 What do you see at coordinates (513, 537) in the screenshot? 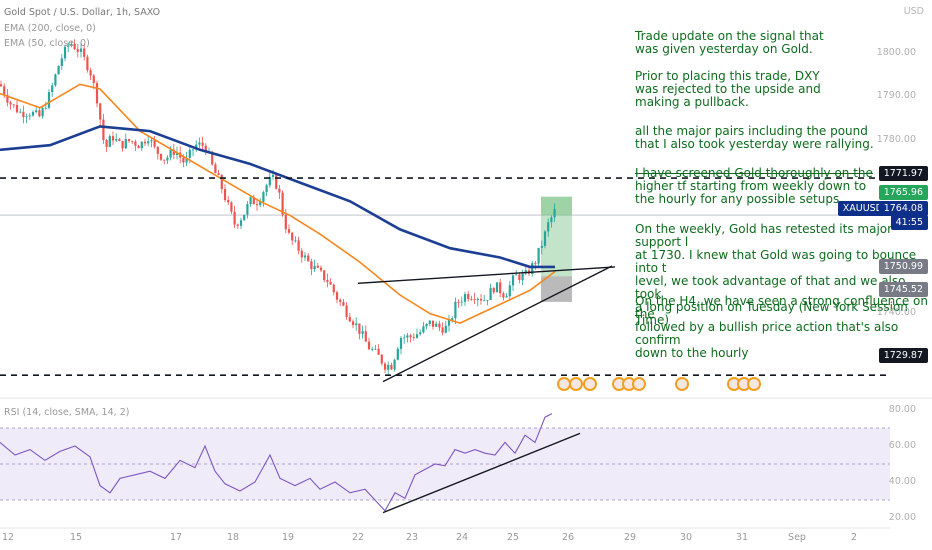
I see `x-label: 25` at bounding box center [513, 537].